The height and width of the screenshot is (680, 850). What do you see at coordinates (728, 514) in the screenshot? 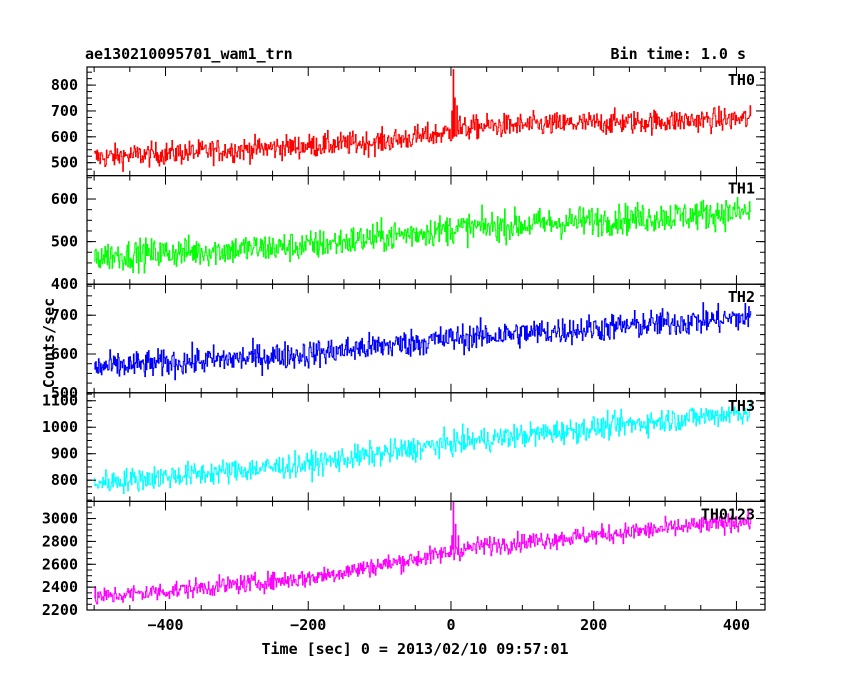
I see `panel-label-th0123: TH0123` at bounding box center [728, 514].